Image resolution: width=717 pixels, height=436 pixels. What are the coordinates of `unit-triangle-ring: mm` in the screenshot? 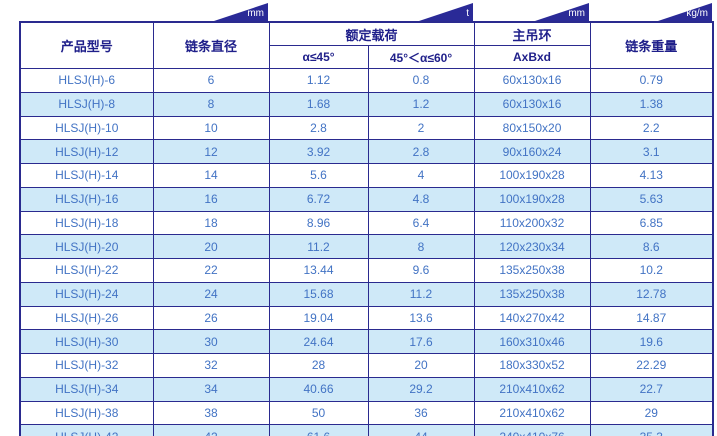 It's located at (562, 12).